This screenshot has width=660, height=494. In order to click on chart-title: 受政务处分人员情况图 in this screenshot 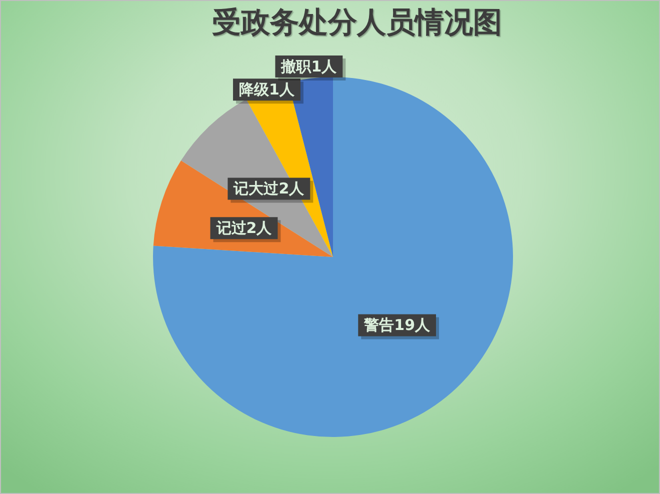, I will do `click(357, 23)`.